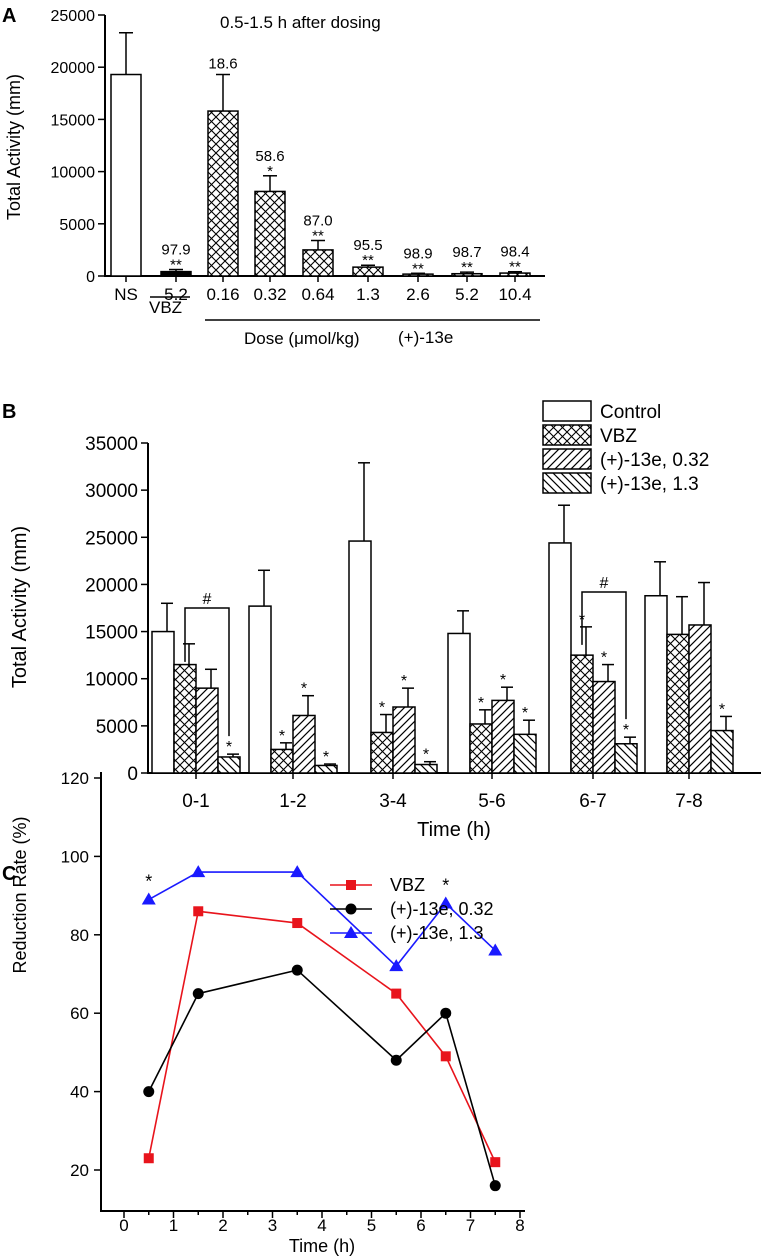  I want to click on panel-c-series: * *, so click(322, 1028).